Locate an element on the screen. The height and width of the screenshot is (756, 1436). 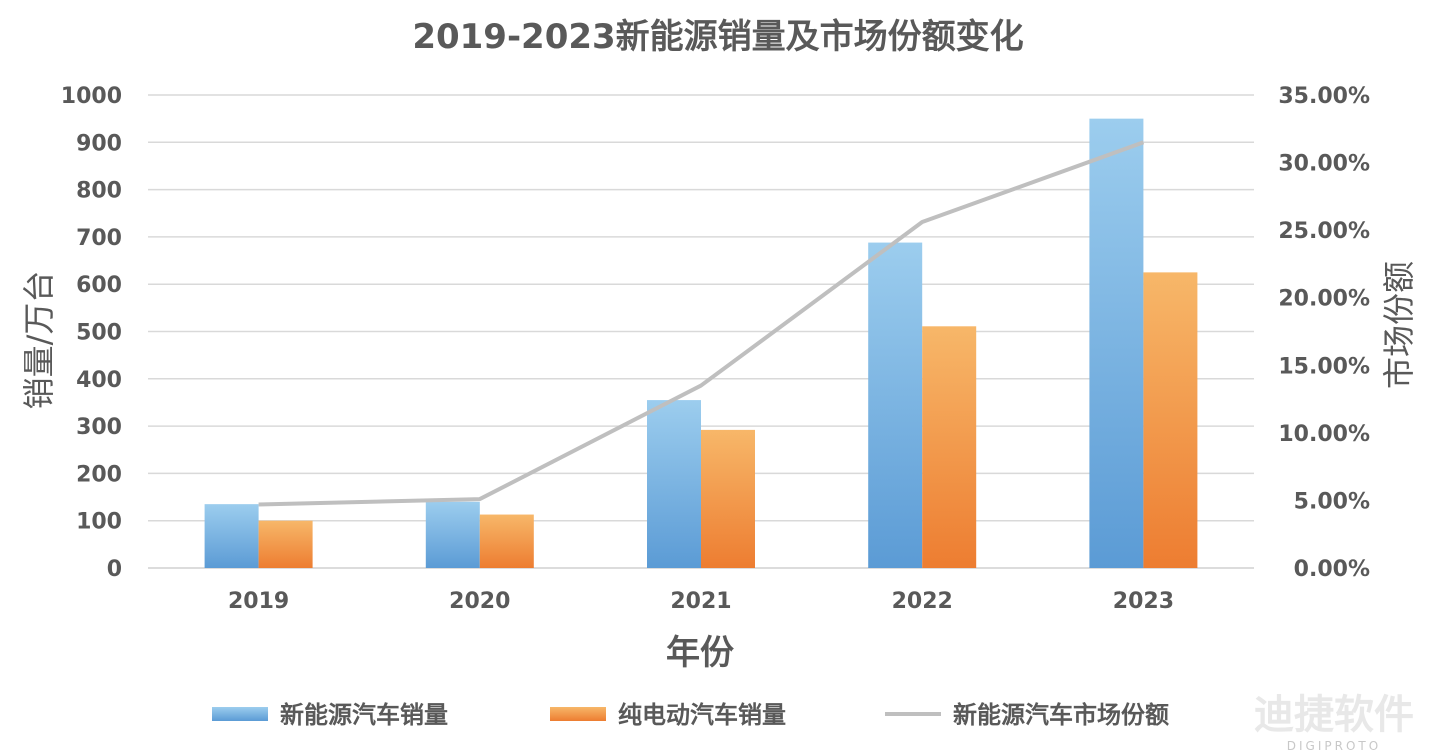
left-axis-ticks: 0 100 200 300 400 500 600 700 800 900 1000 is located at coordinates (91, 333).